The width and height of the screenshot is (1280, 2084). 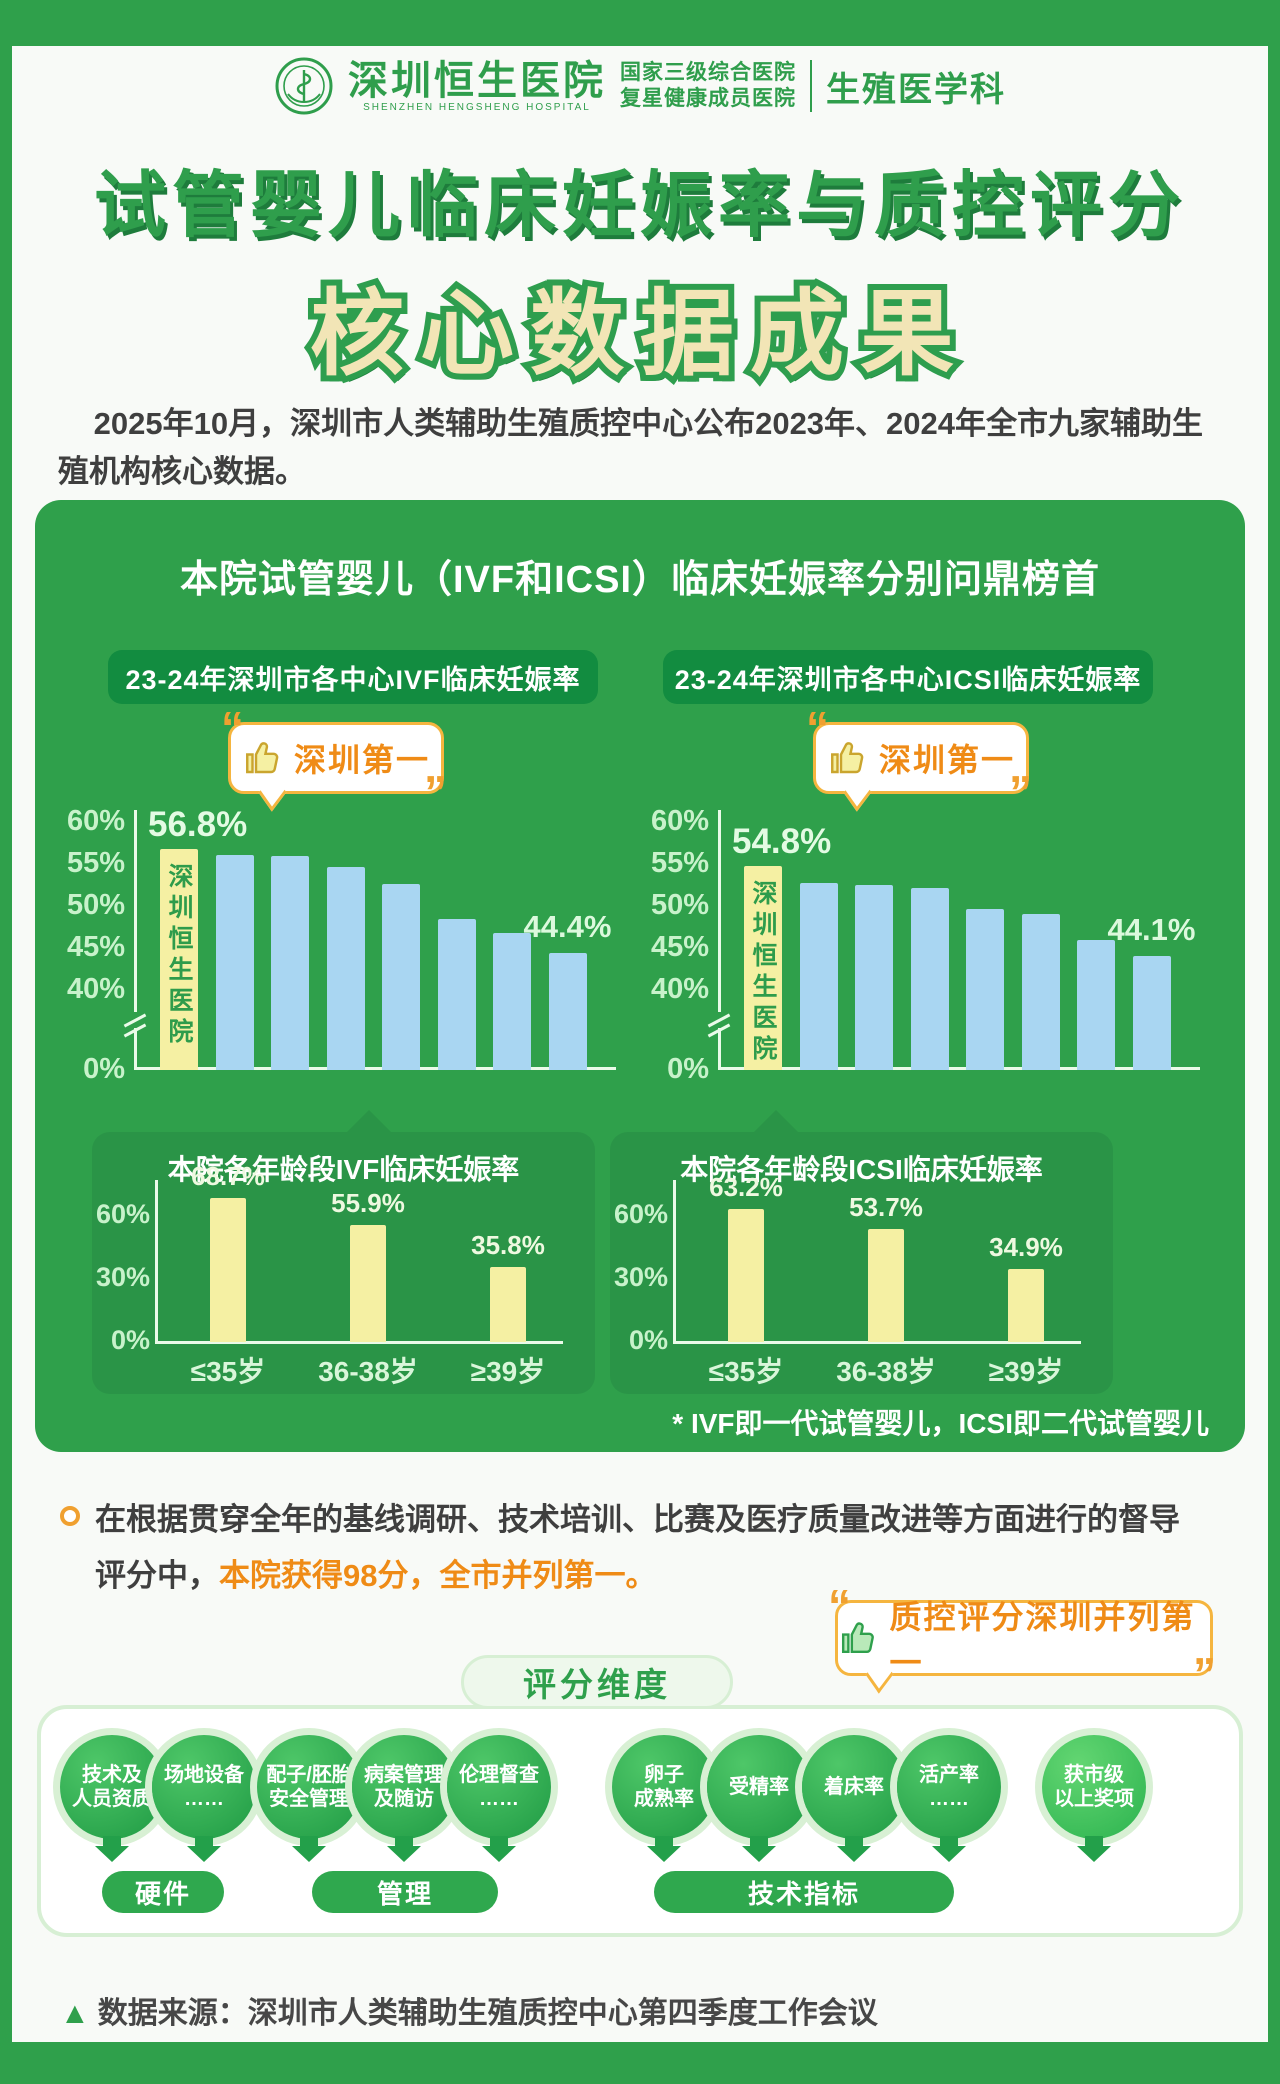 I want to click on dimension-pin-label: 技术及, so click(x=112, y=1775).